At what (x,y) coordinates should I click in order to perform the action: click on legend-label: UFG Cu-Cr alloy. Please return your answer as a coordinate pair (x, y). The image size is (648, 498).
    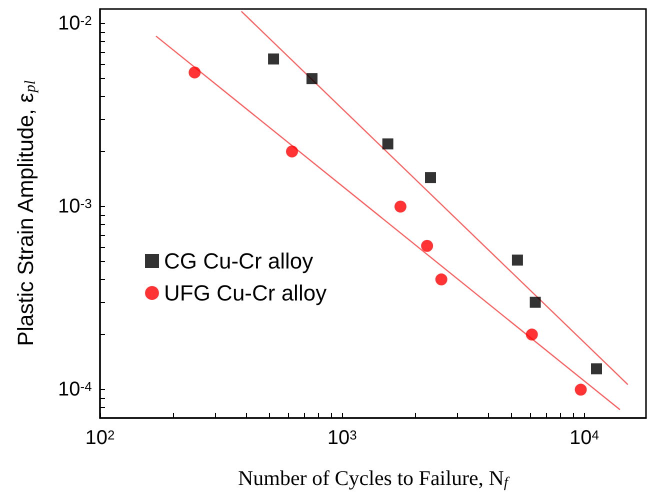
    Looking at the image, I should click on (245, 293).